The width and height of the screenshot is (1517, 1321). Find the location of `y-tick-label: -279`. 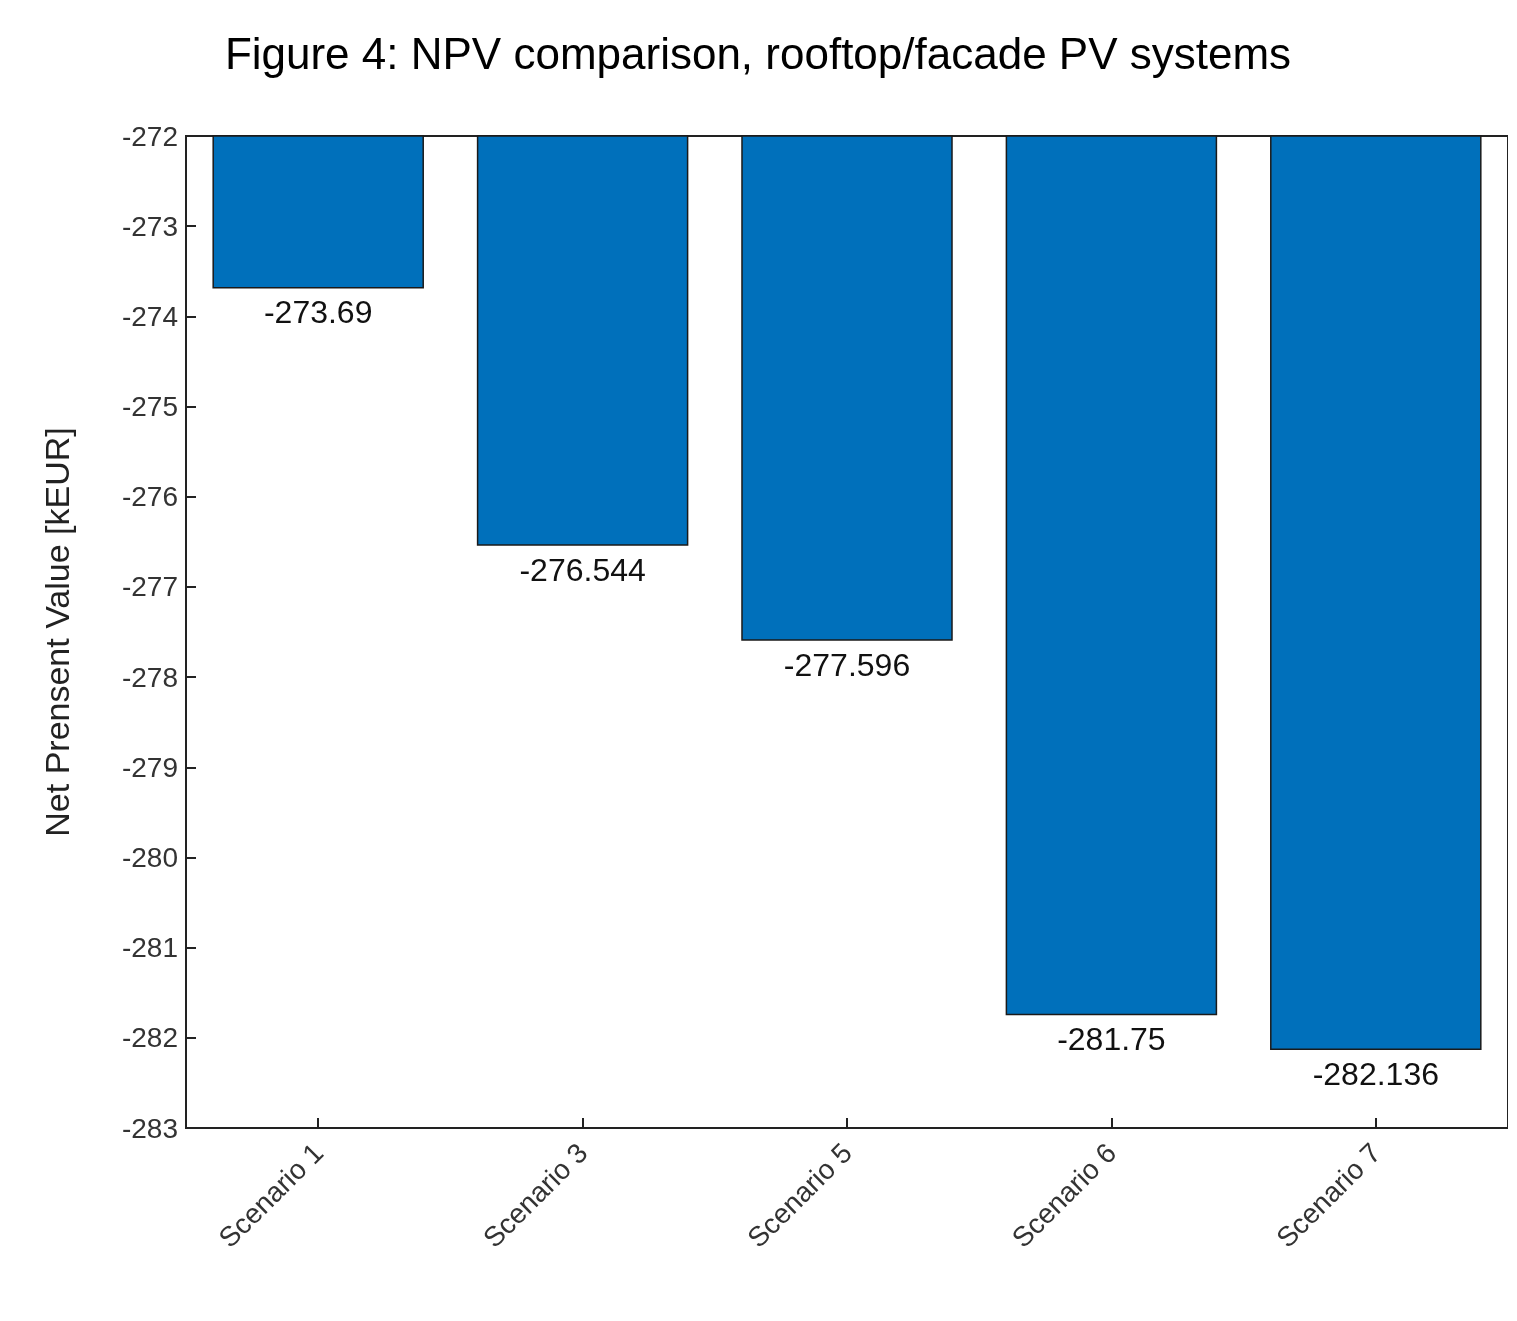

y-tick-label: -279 is located at coordinates (149, 767).